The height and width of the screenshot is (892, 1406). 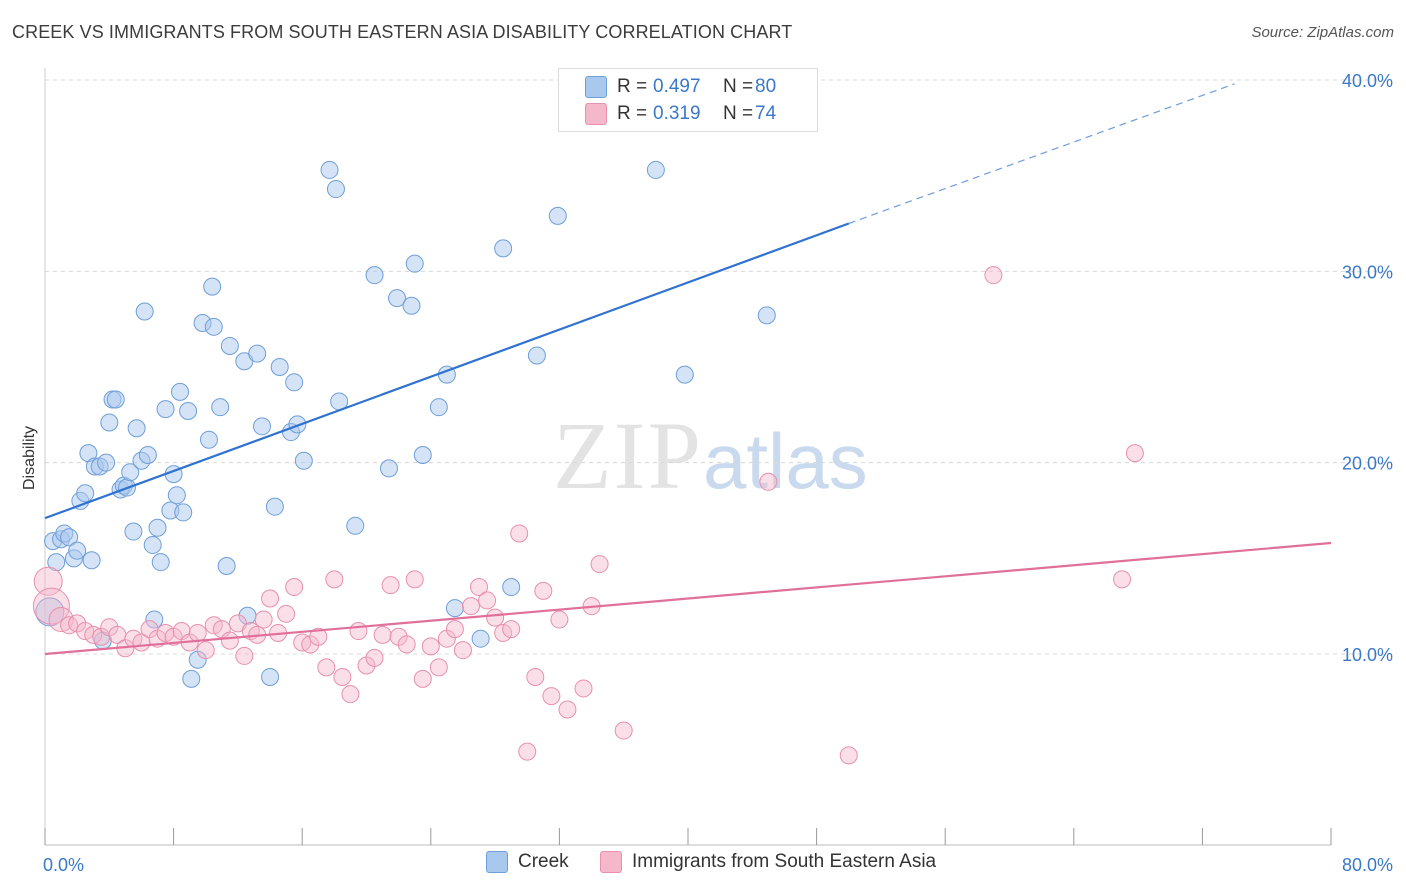 I want to click on bottom-legend-asia-label: Immigrants from South Eastern Asia, so click(x=784, y=861).